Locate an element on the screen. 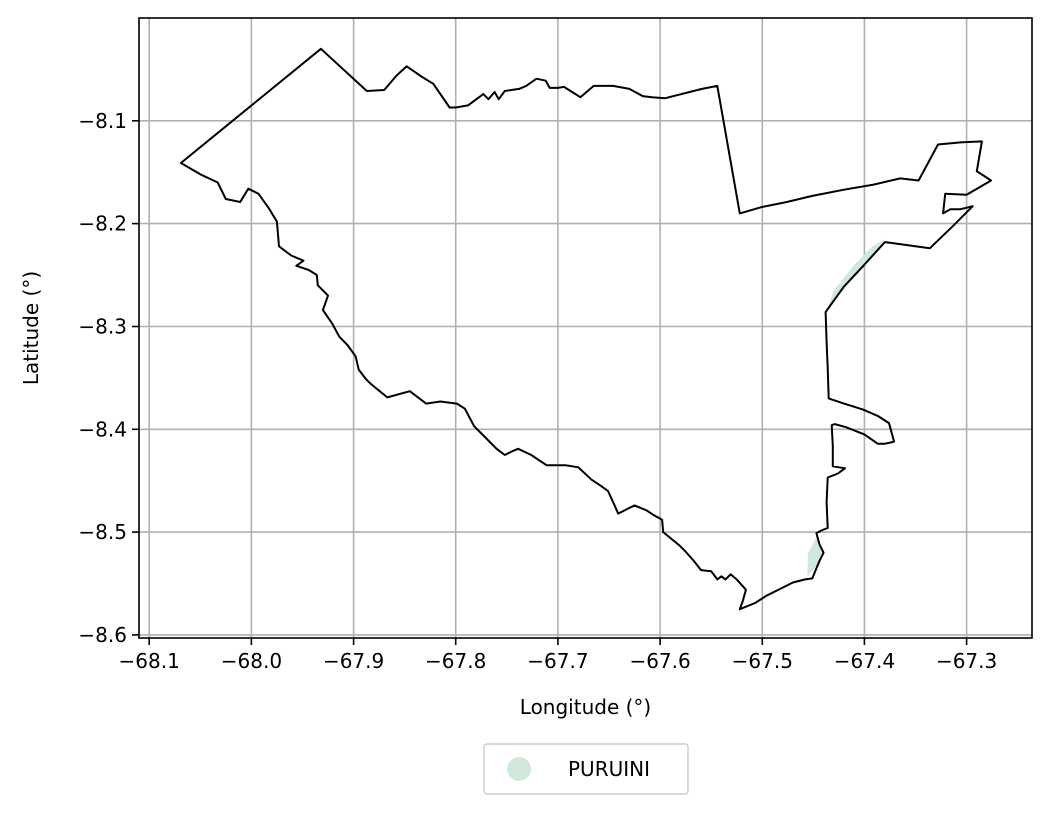 This screenshot has height=813, width=1051. y-tick-label: −8.5 is located at coordinates (102, 532).